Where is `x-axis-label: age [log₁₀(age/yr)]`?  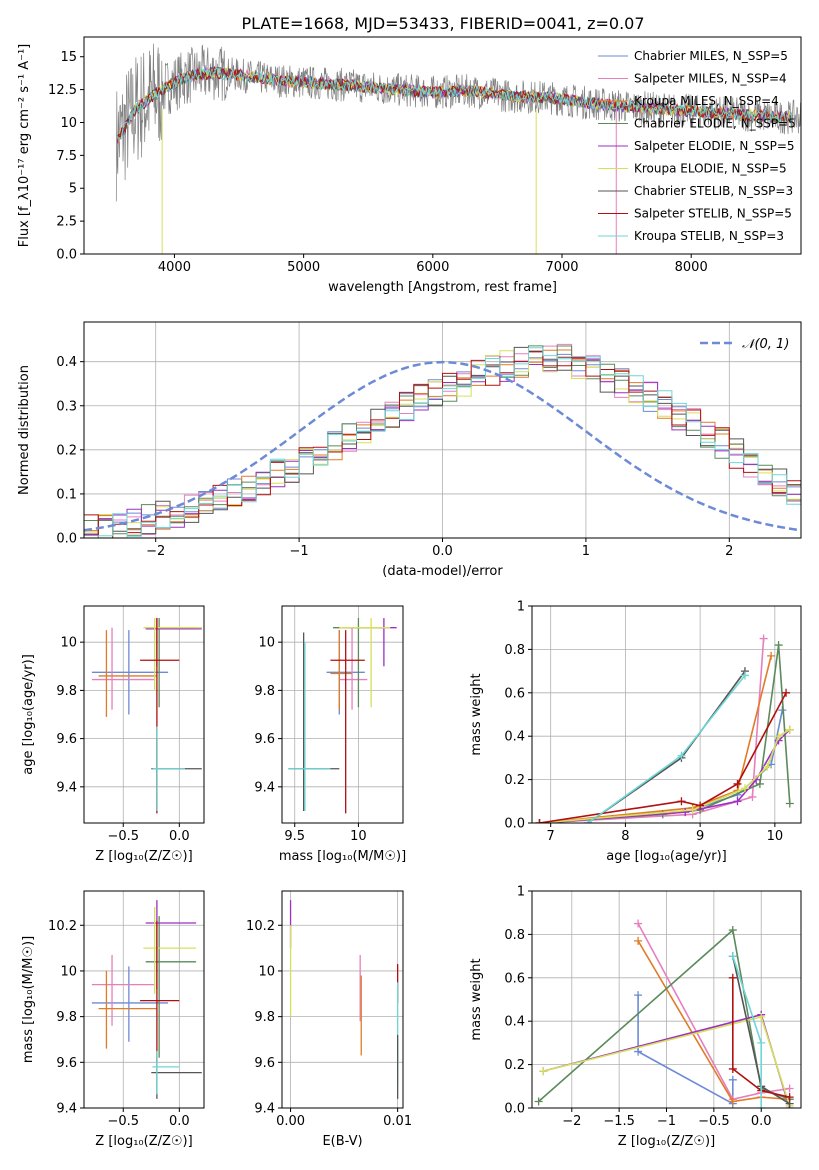
x-axis-label: age [log₁₀(age/yr)] is located at coordinates (666, 856).